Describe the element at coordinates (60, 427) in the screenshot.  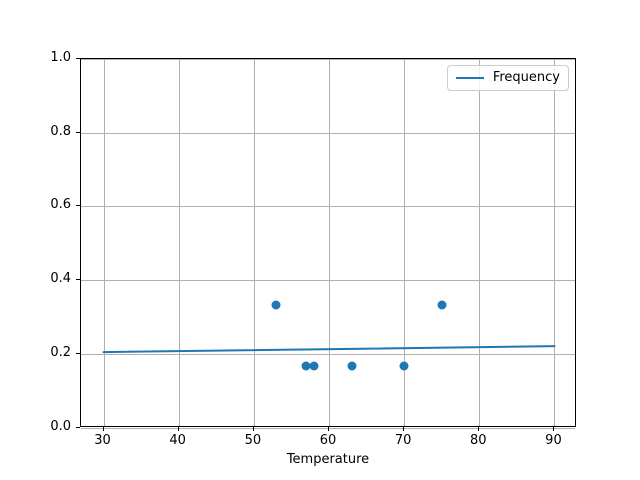
I see `y-tick-label: 0.0` at that location.